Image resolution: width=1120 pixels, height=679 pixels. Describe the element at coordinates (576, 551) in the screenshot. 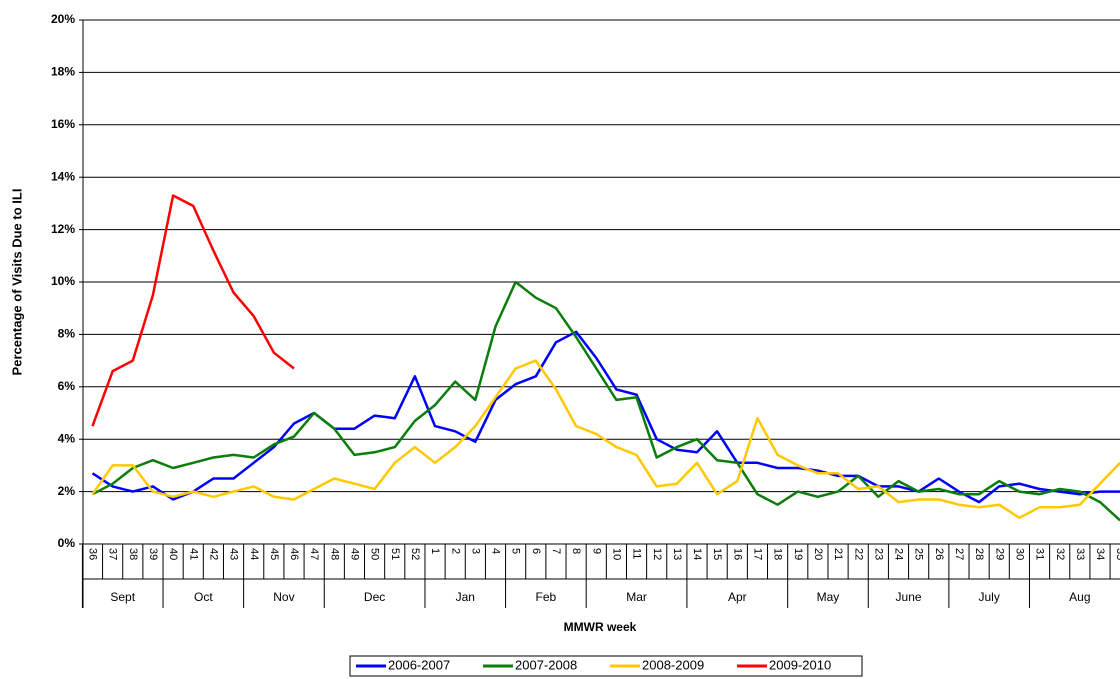

I see `x-tick-label: 8` at that location.